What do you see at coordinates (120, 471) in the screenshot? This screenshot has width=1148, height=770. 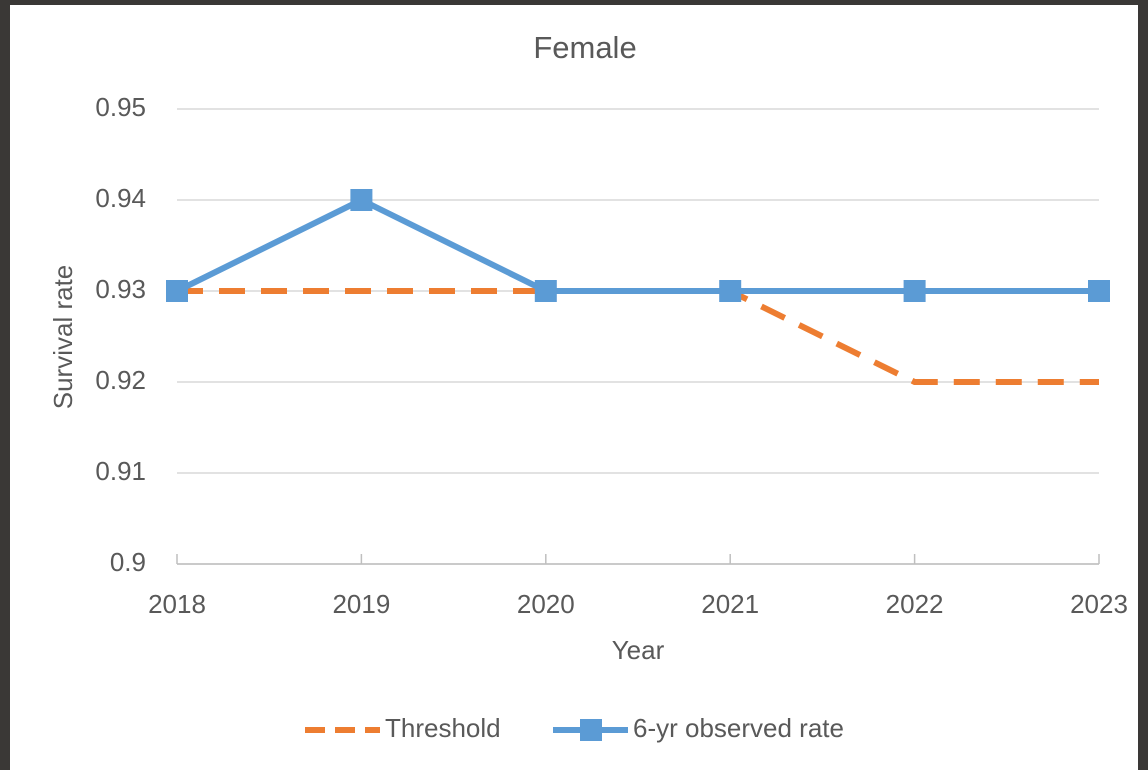 I see `y-tick-label: 0.91` at bounding box center [120, 471].